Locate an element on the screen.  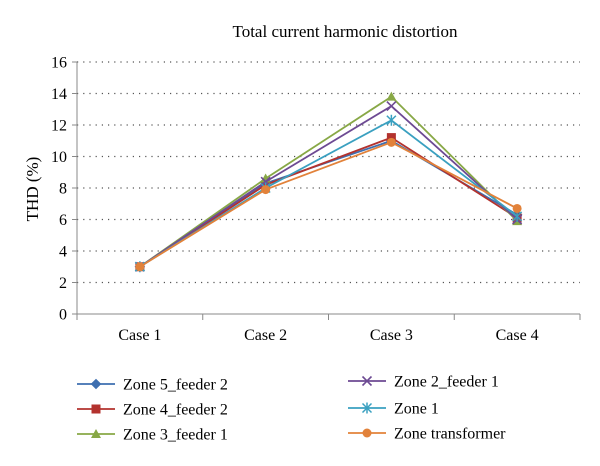
legend-label: Zone 5_feeder 2 is located at coordinates (175, 385).